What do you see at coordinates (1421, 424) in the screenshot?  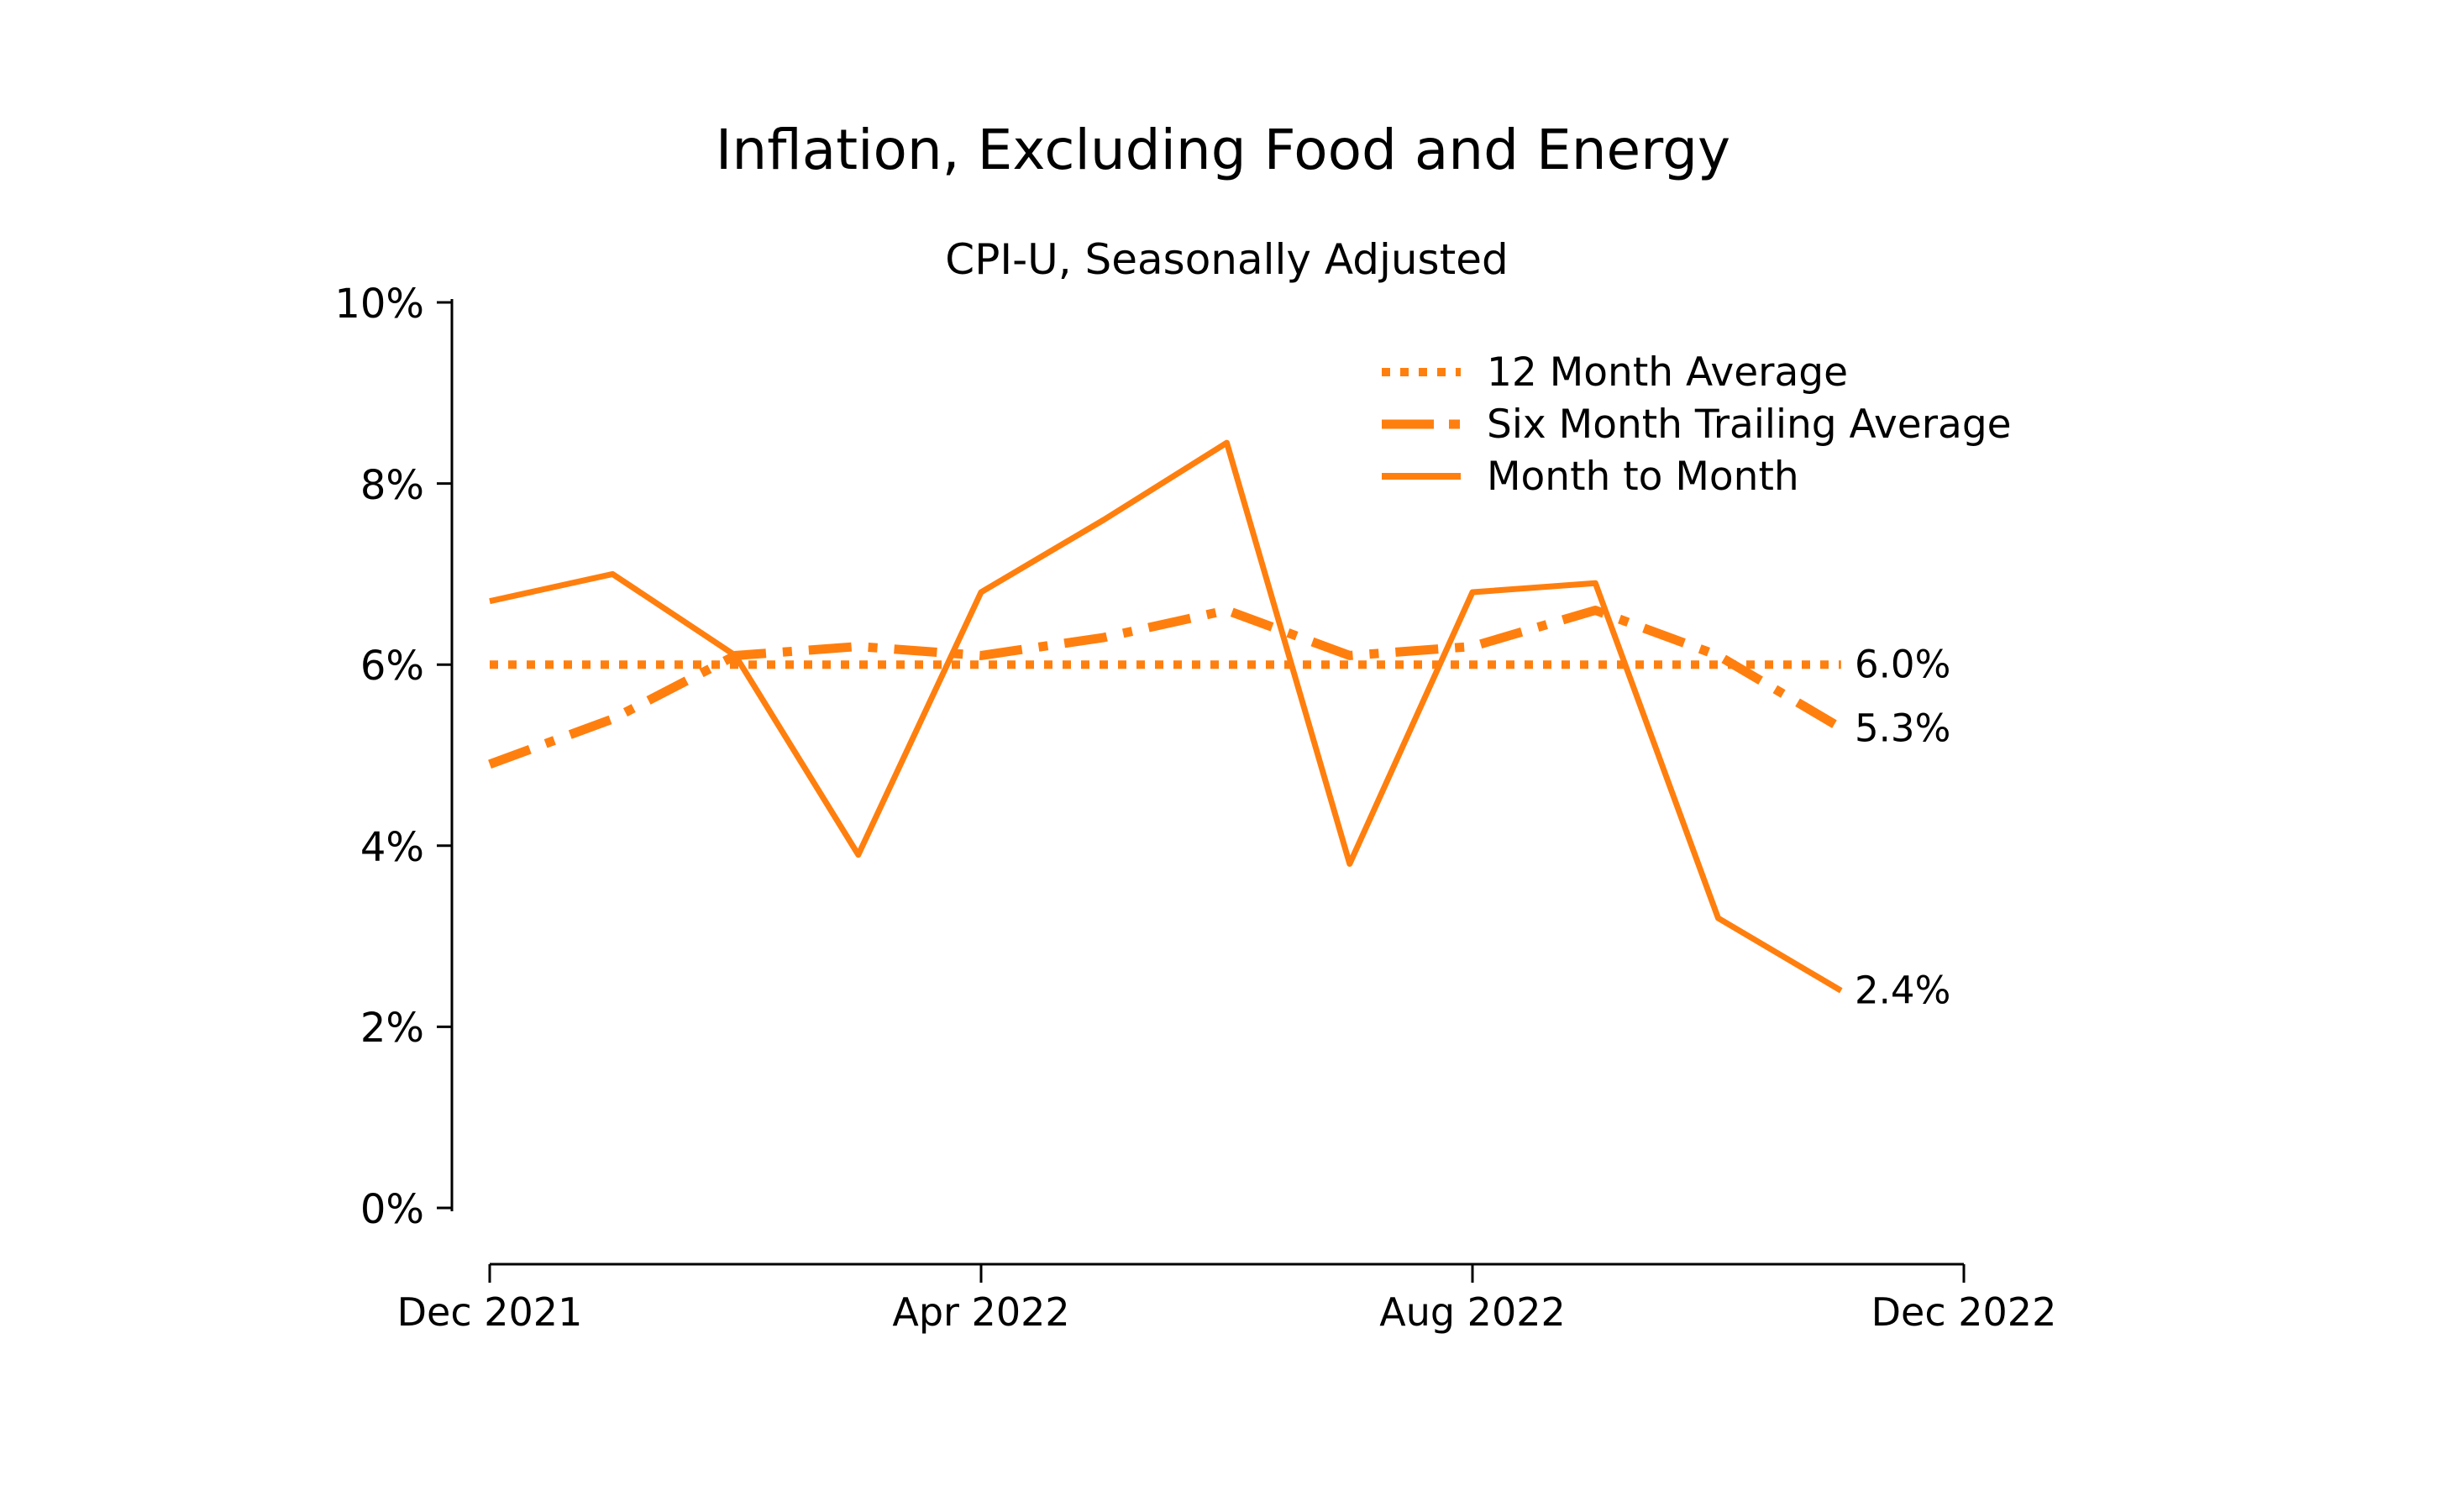 I see `dash-dot-line-icon` at bounding box center [1421, 424].